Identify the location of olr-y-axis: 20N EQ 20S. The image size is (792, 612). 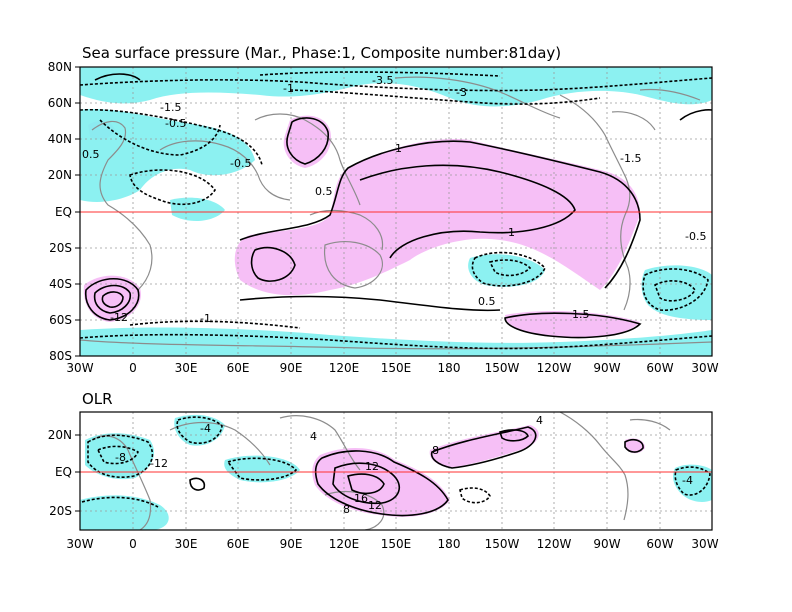
(64, 473).